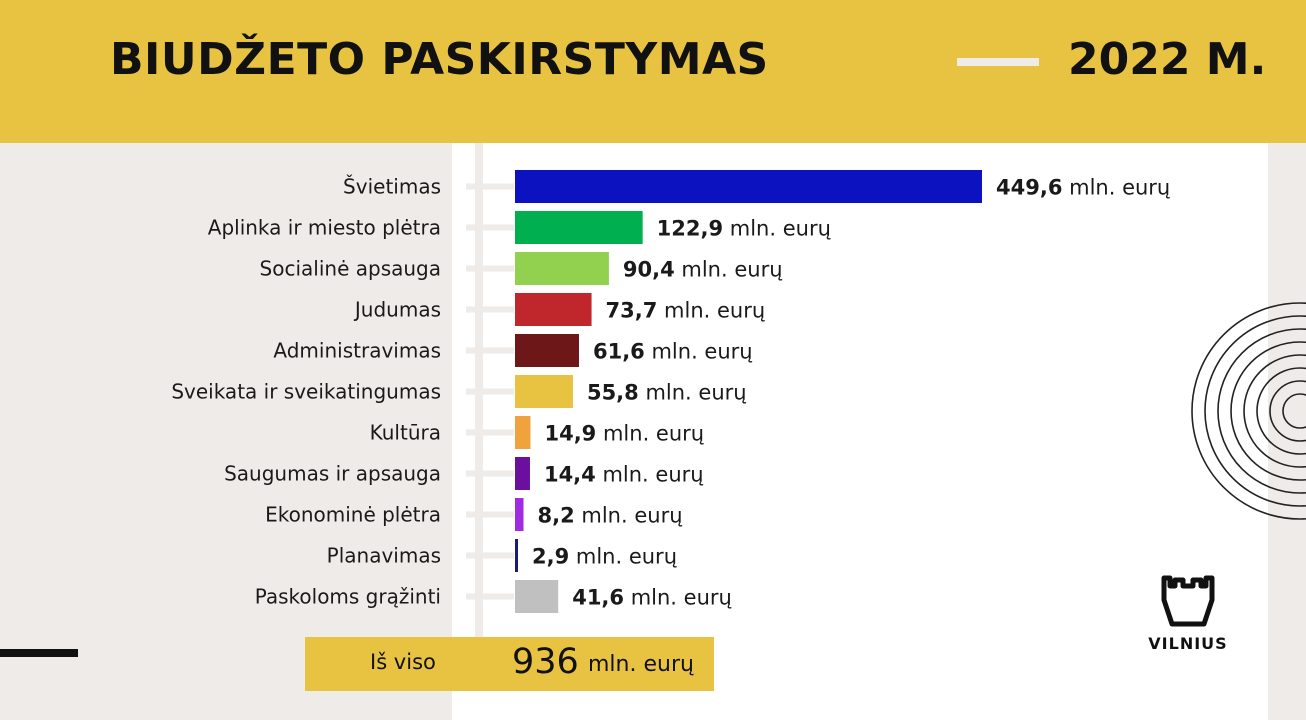  I want to click on value-label: 73,7 mln. eurų, so click(686, 311).